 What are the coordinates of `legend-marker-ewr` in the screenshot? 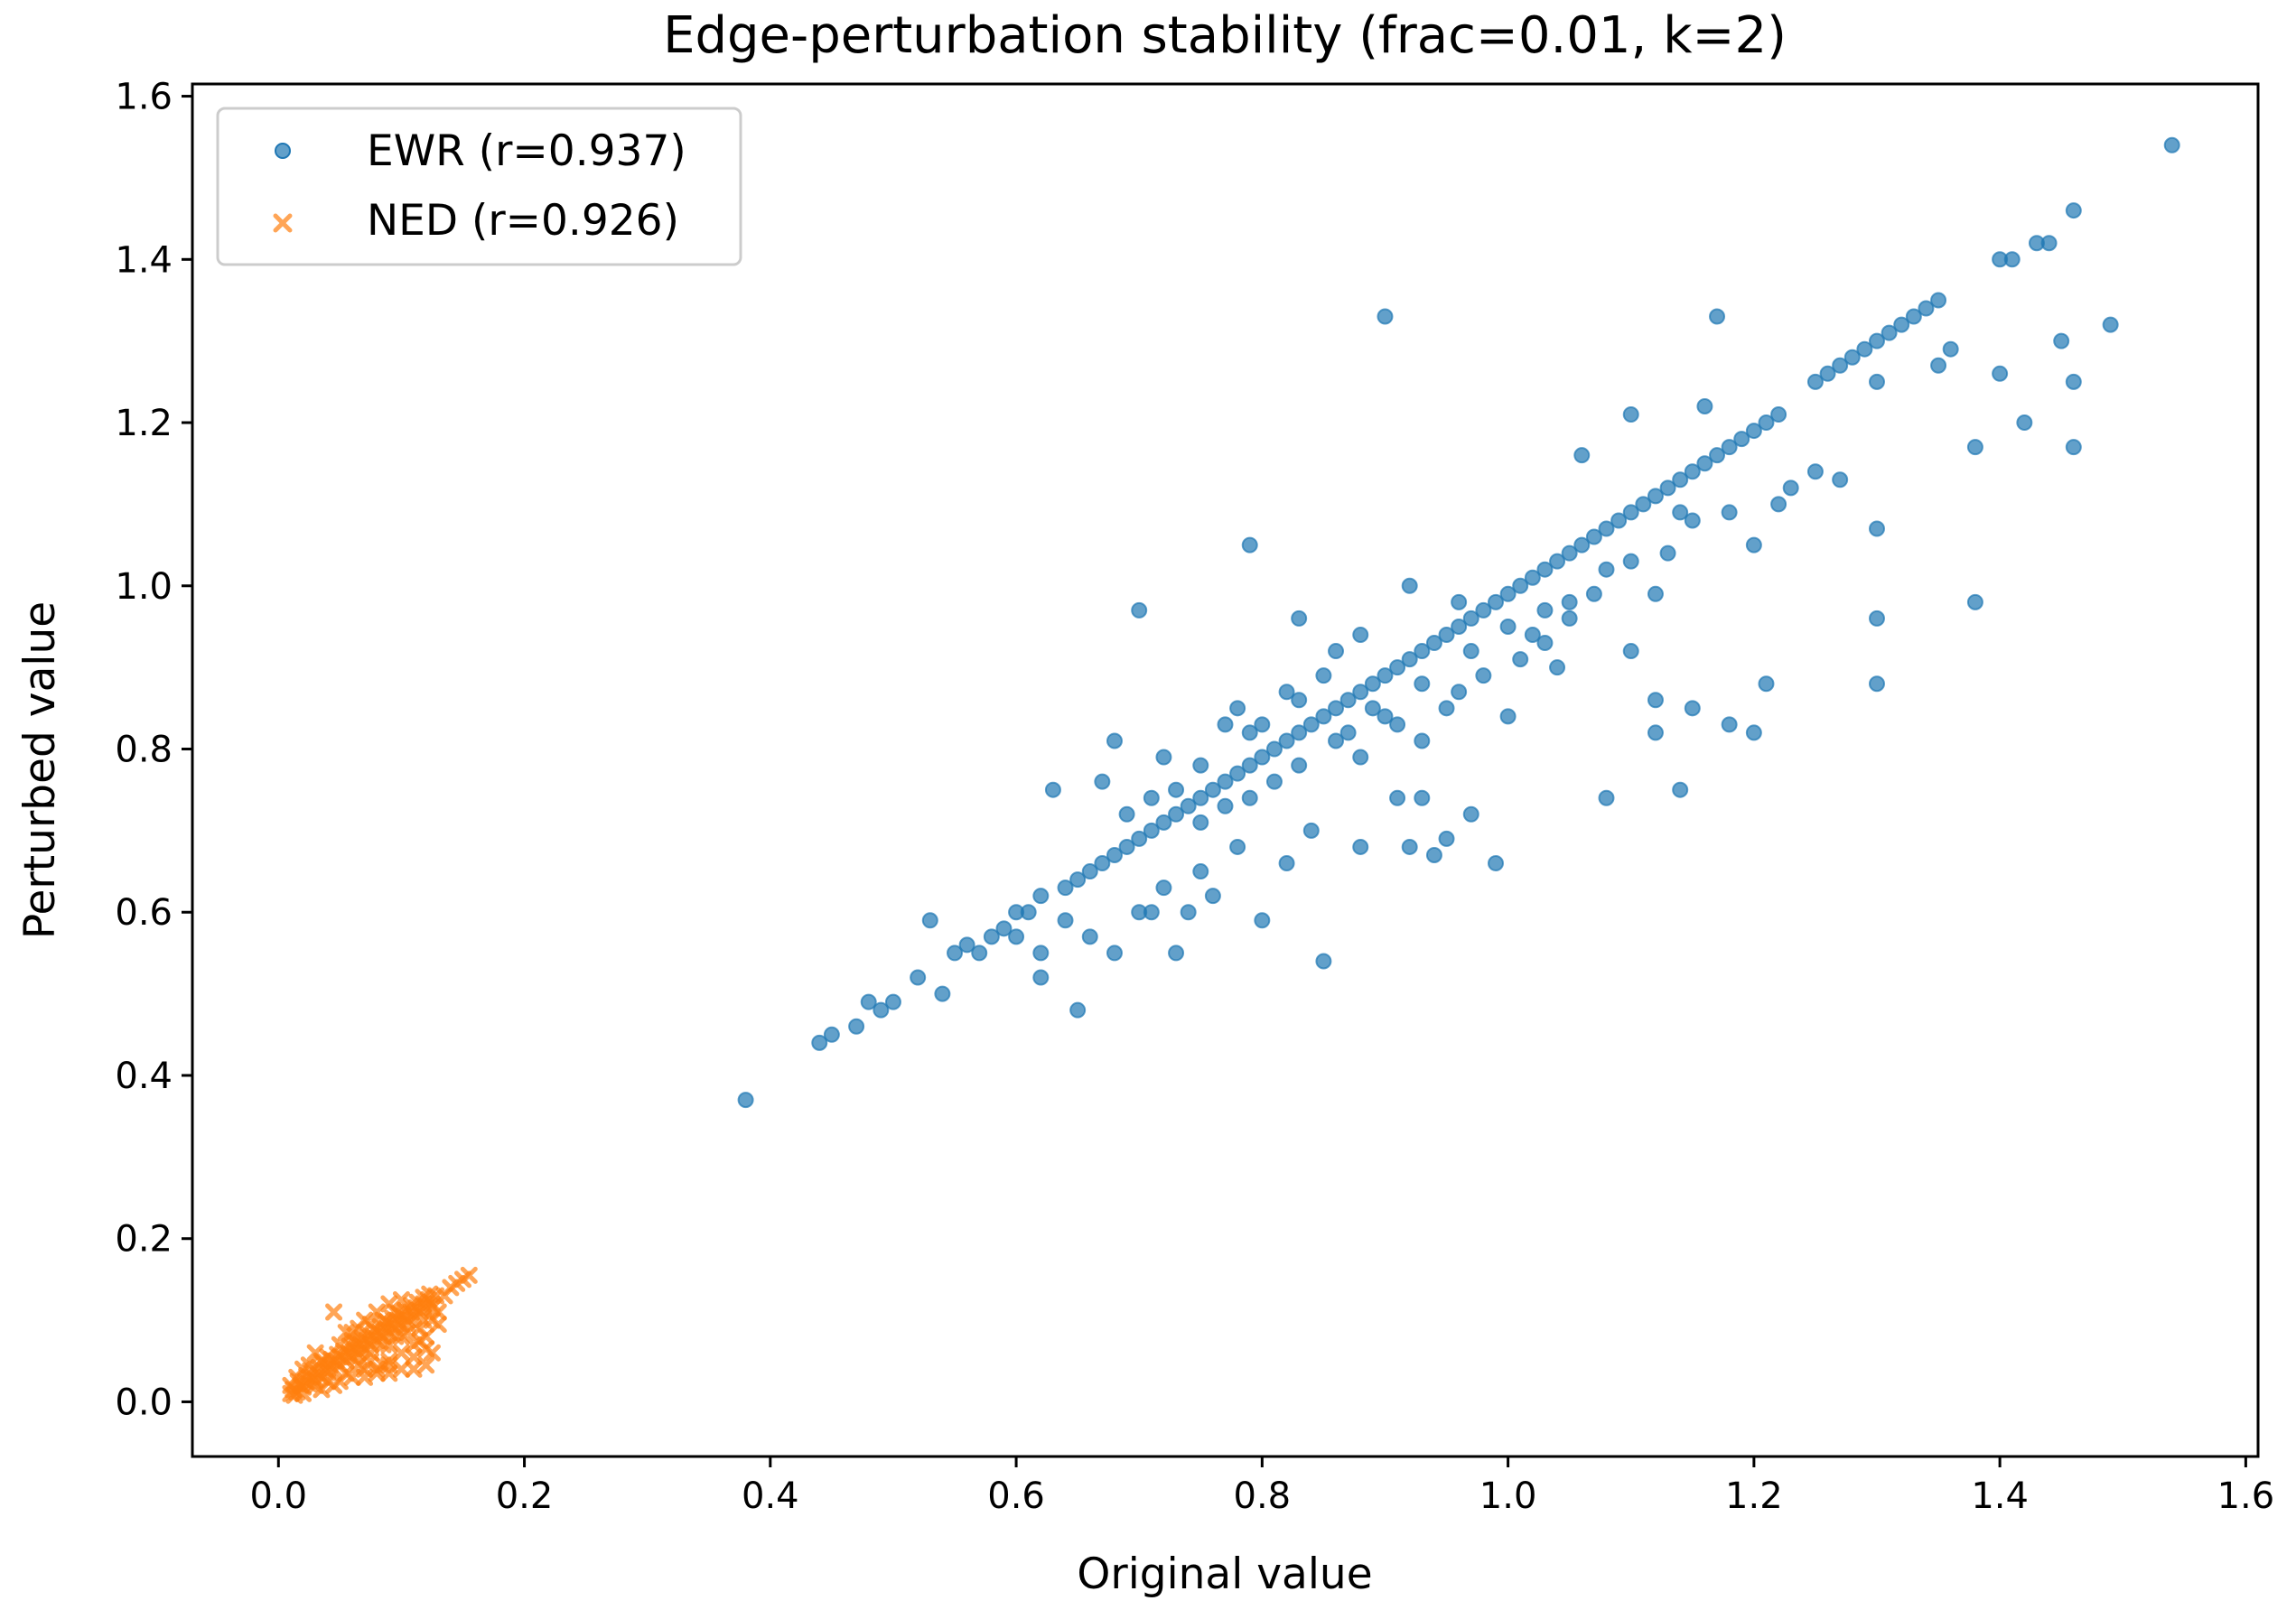 It's located at (283, 151).